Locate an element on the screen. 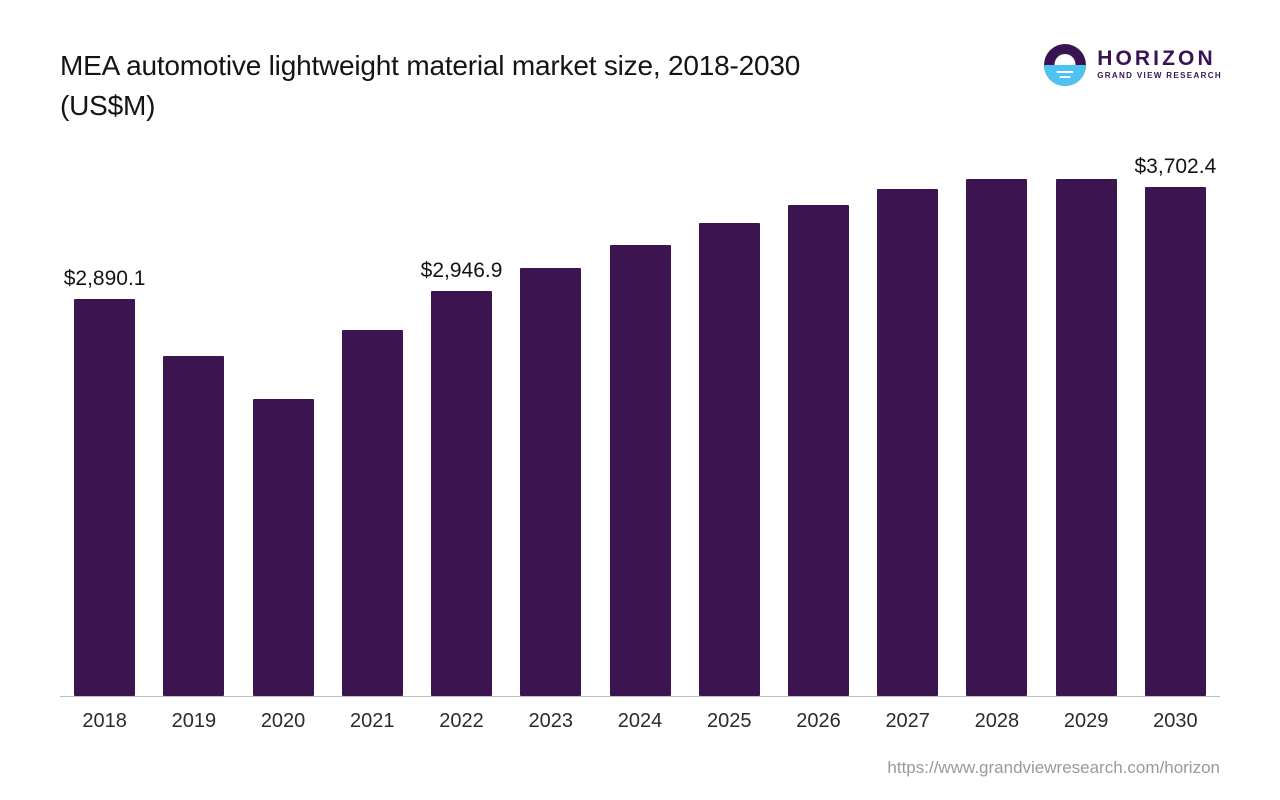 The image size is (1280, 800). logo-wordmark: HORIZON GRAND VIEW RESEARCH is located at coordinates (1159, 65).